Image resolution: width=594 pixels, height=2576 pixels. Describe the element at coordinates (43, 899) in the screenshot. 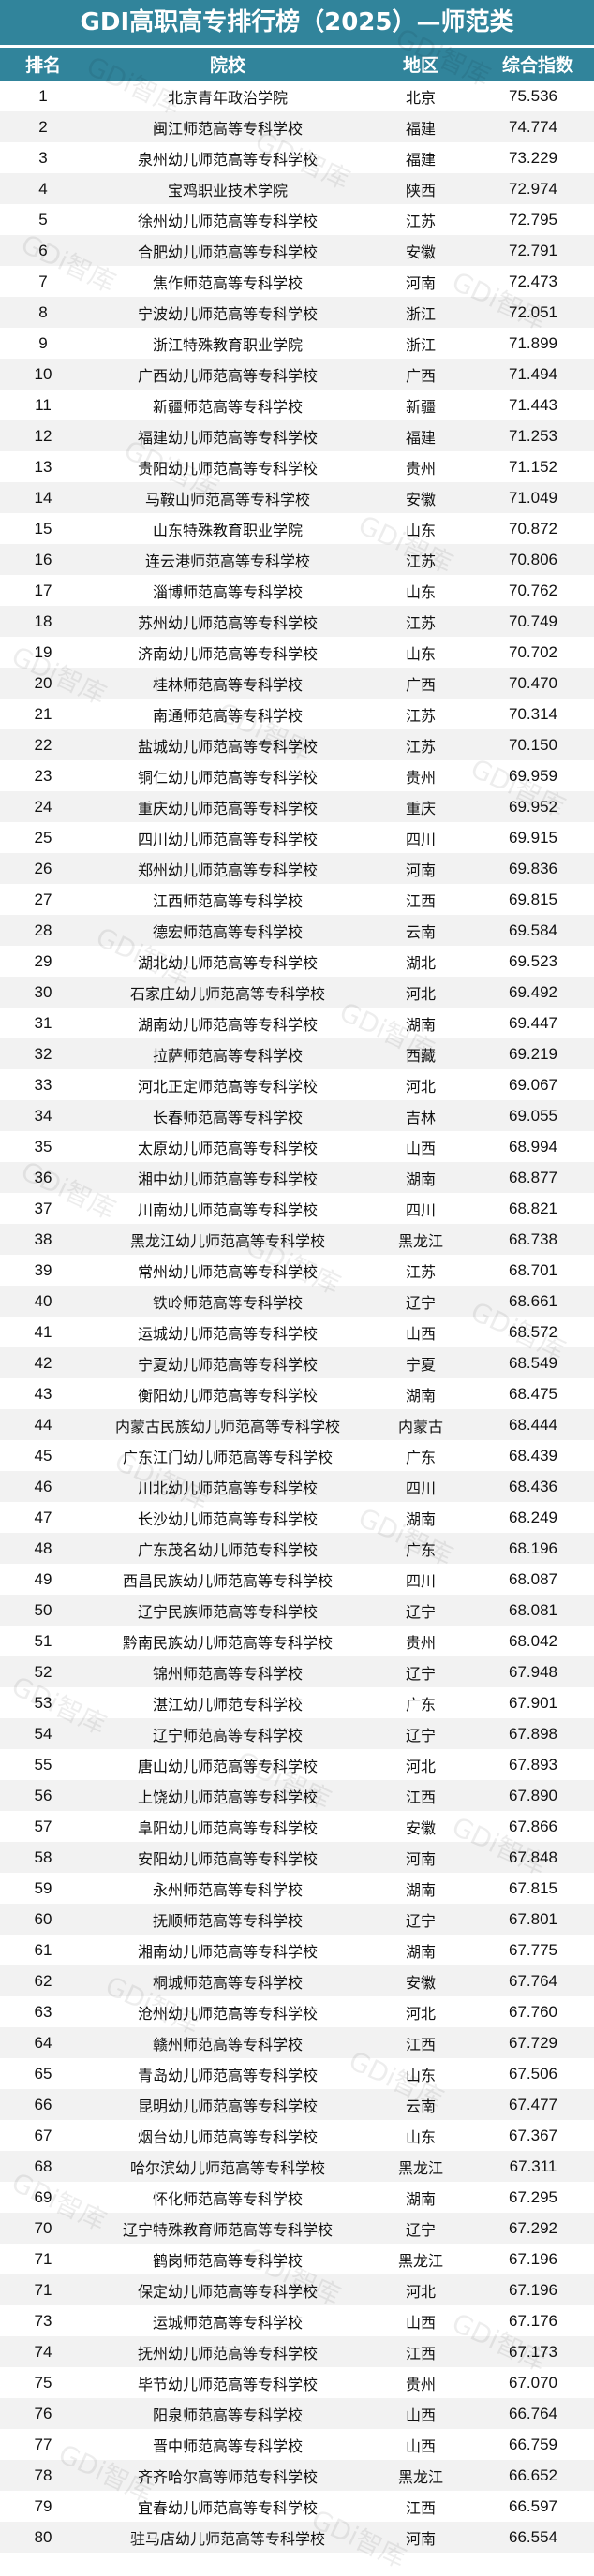

I see `rank-cell: 27` at that location.